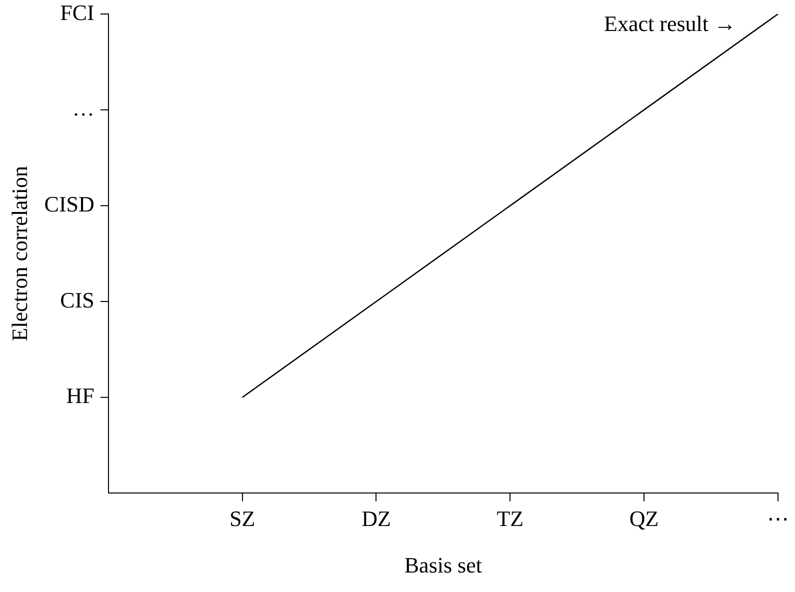 The width and height of the screenshot is (795, 592). What do you see at coordinates (778, 519) in the screenshot?
I see `x-tick-label: ⋯` at bounding box center [778, 519].